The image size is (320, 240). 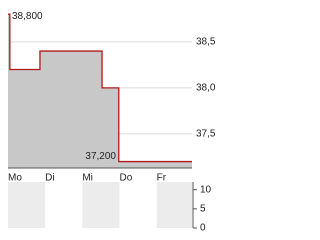 I want to click on x-tick-label: Mi, so click(x=87, y=178).